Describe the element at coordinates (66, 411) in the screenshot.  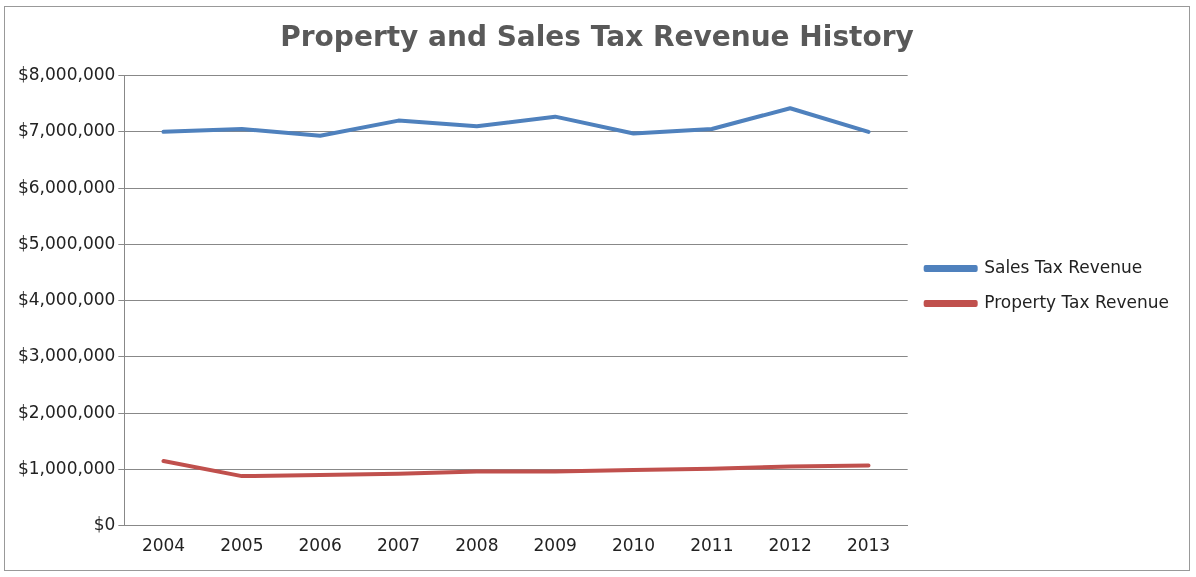
I see `y-tick-label: $2,000,000` at that location.